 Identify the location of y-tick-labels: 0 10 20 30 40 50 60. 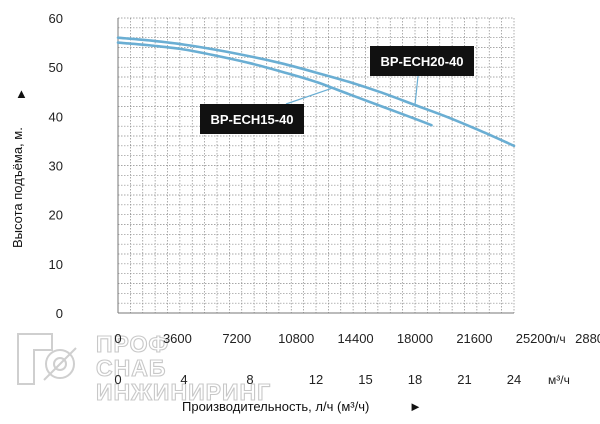
(56, 166).